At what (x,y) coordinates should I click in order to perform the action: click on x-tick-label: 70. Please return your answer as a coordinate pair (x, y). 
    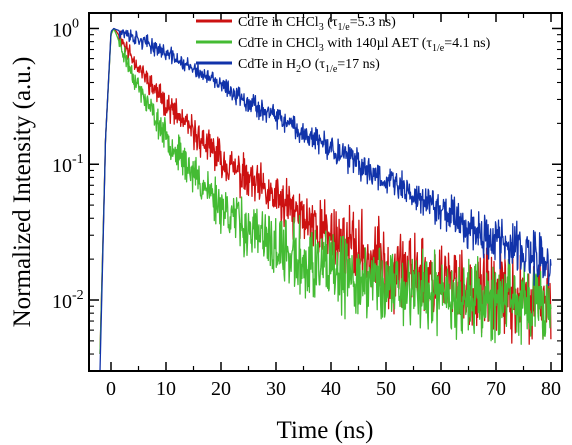
    Looking at the image, I should click on (496, 389).